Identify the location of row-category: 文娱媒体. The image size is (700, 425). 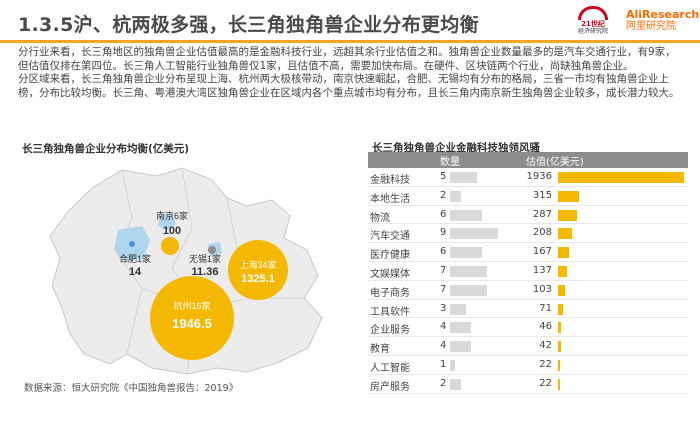
(390, 274).